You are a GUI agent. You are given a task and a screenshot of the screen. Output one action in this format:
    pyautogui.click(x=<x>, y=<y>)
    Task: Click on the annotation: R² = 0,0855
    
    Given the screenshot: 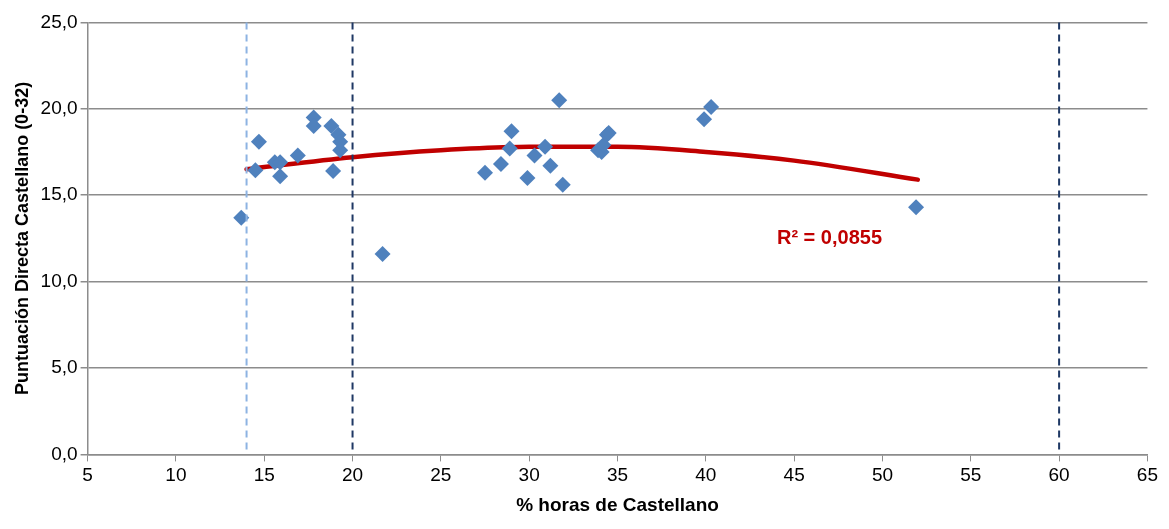 What is the action you would take?
    pyautogui.click(x=829, y=236)
    